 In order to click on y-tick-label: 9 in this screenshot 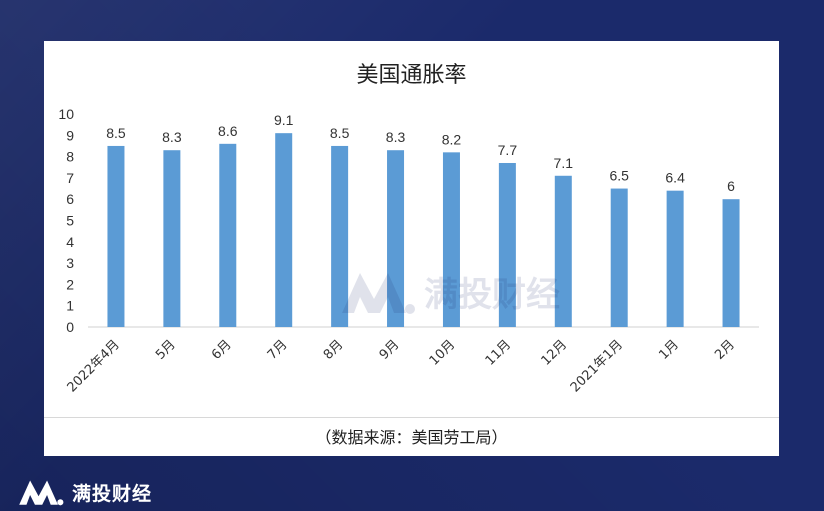, I will do `click(70, 135)`.